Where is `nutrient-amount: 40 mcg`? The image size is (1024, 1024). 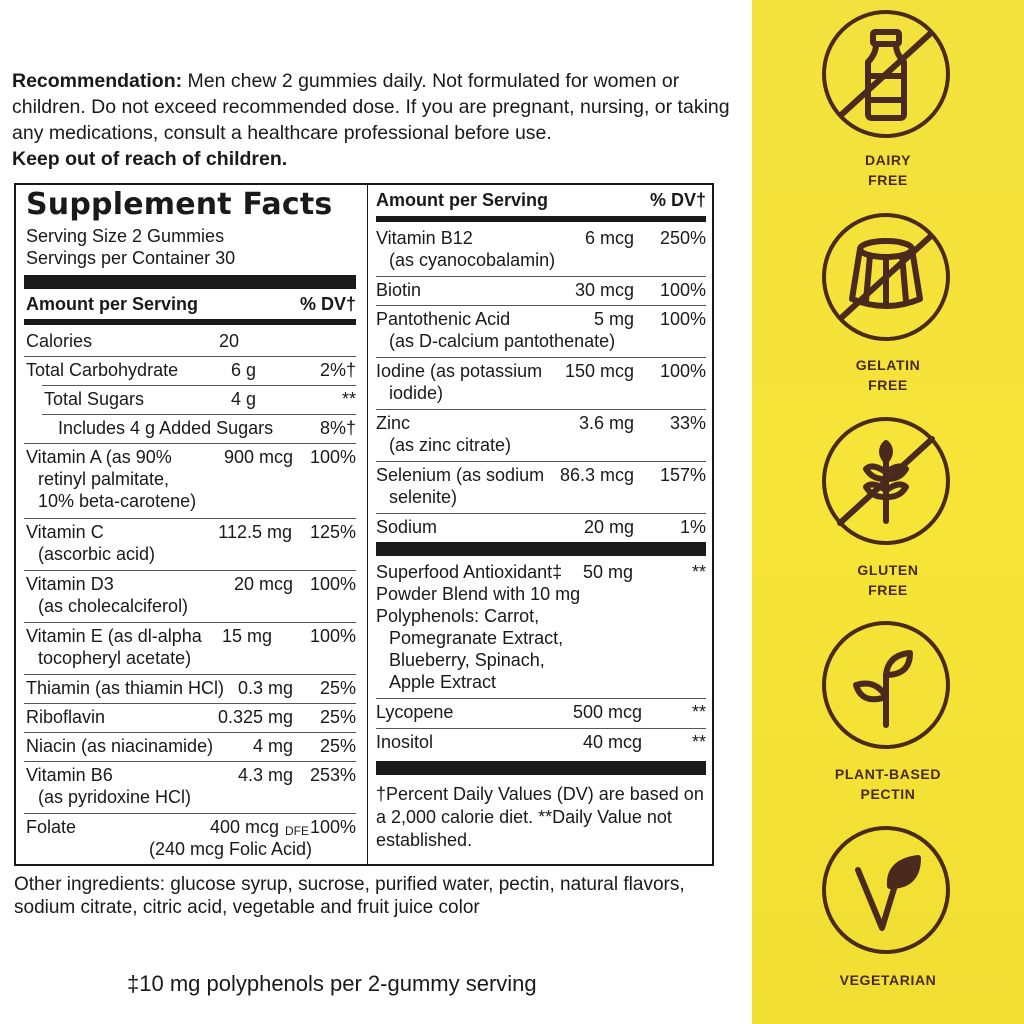
nutrient-amount: 40 mcg is located at coordinates (612, 742).